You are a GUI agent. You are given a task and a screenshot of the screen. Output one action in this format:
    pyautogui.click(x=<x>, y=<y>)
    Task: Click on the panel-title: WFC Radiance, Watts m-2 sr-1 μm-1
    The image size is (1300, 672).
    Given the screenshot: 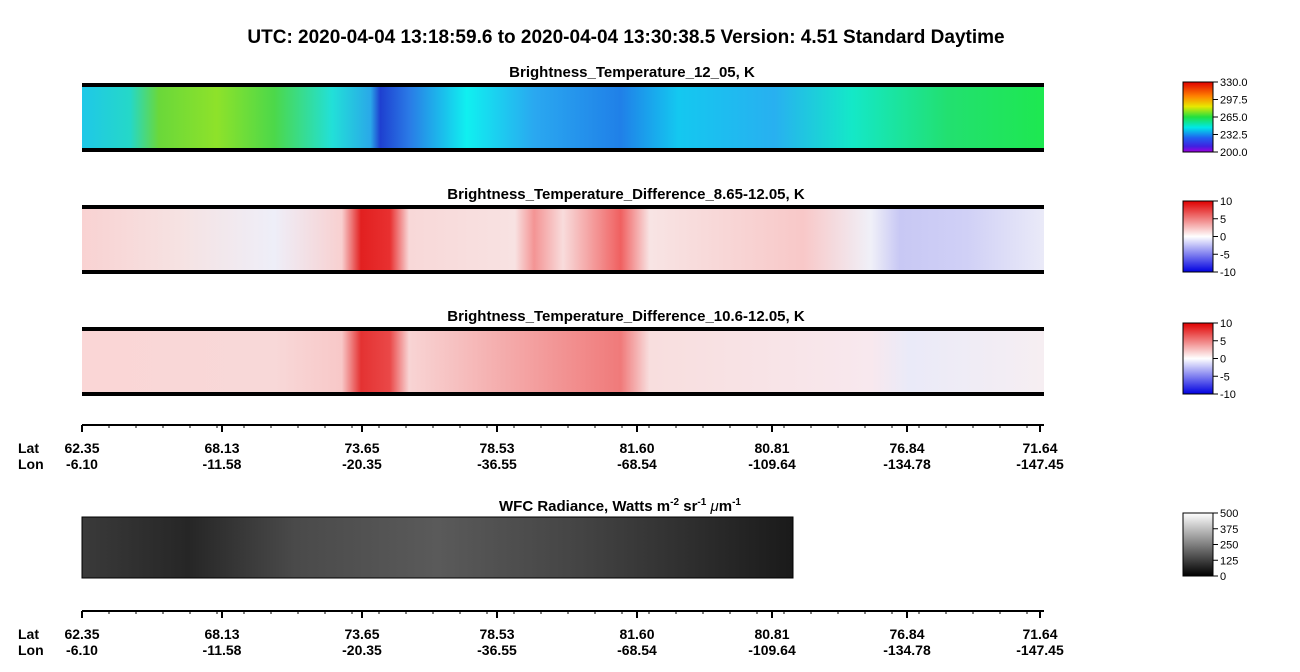 What is the action you would take?
    pyautogui.click(x=620, y=506)
    